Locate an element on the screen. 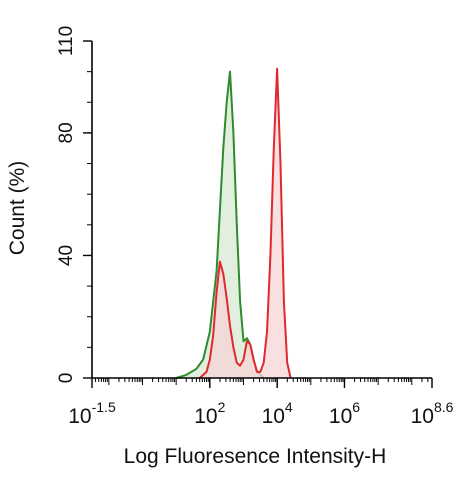 This screenshot has width=476, height=479. y-tick-label: 40 is located at coordinates (66, 255).